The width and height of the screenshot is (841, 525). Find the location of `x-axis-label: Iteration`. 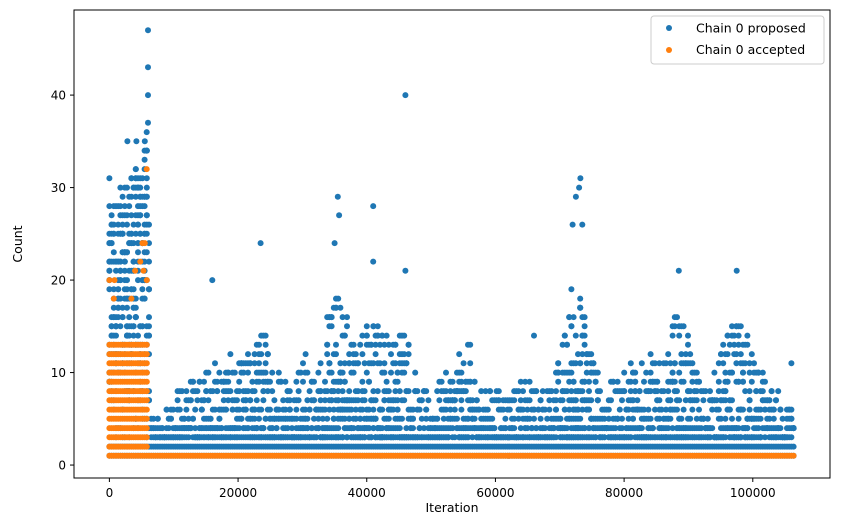

x-axis-label: Iteration is located at coordinates (451, 507).